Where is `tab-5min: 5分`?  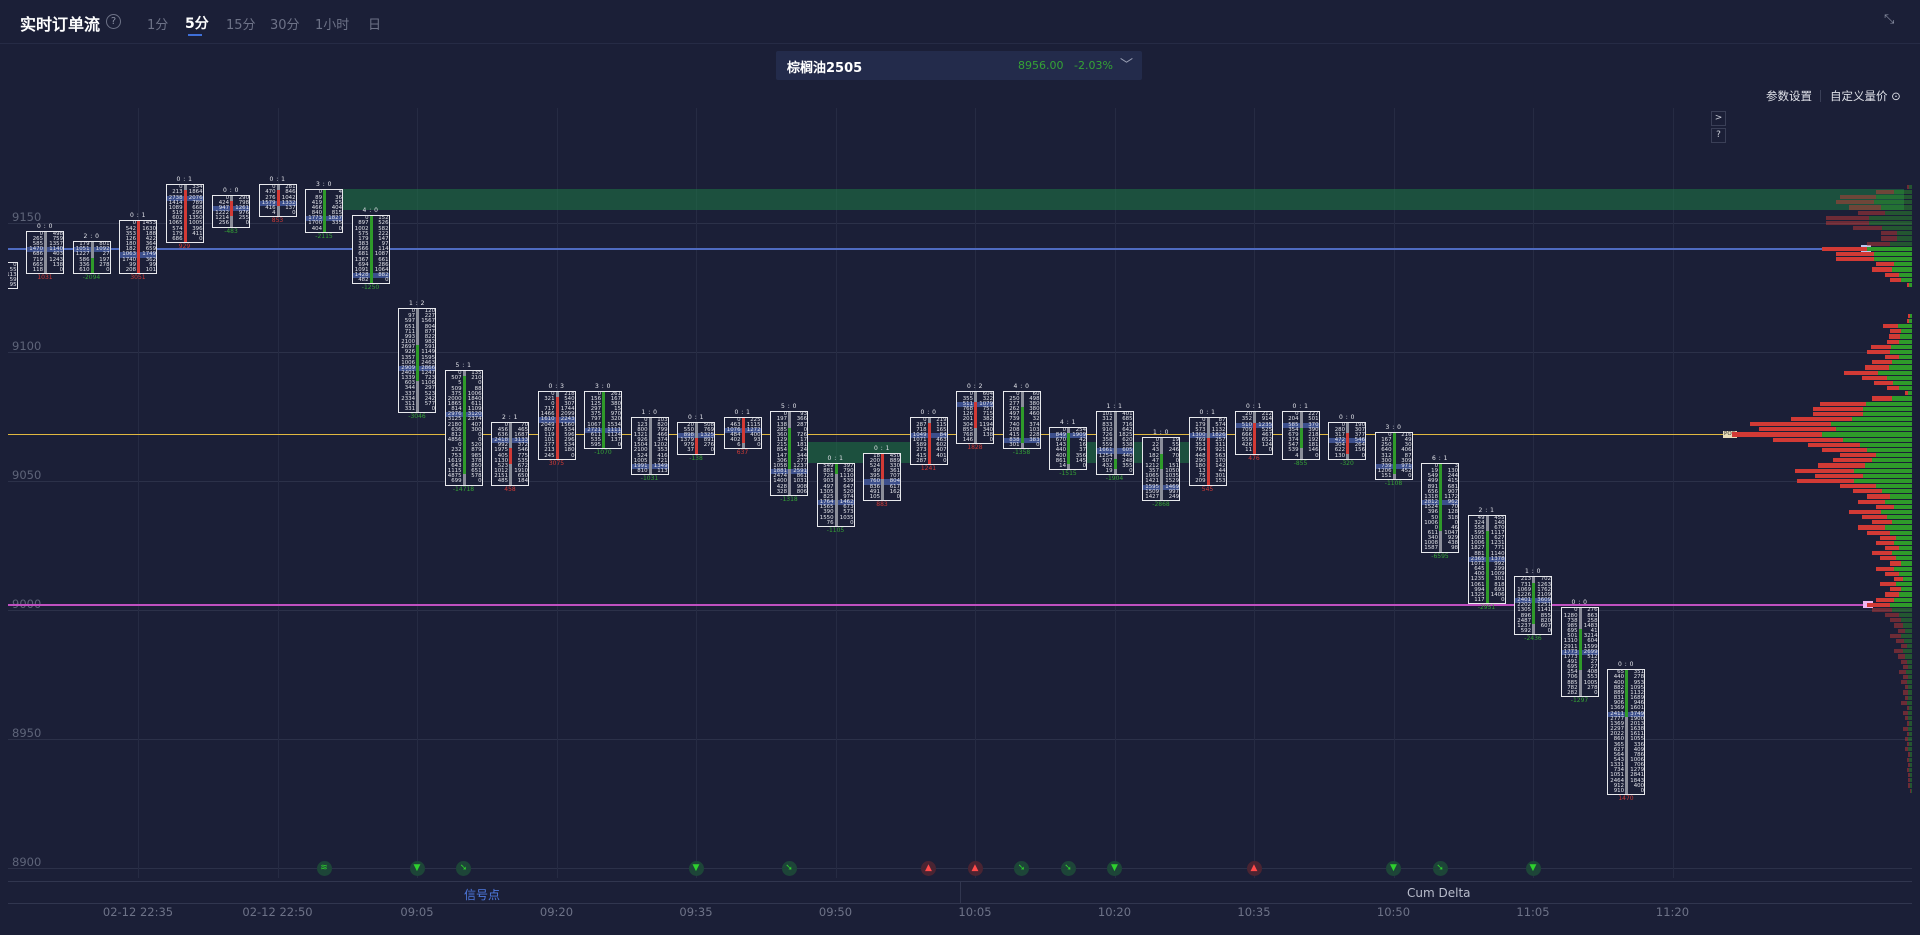 tab-5min: 5分 is located at coordinates (197, 24).